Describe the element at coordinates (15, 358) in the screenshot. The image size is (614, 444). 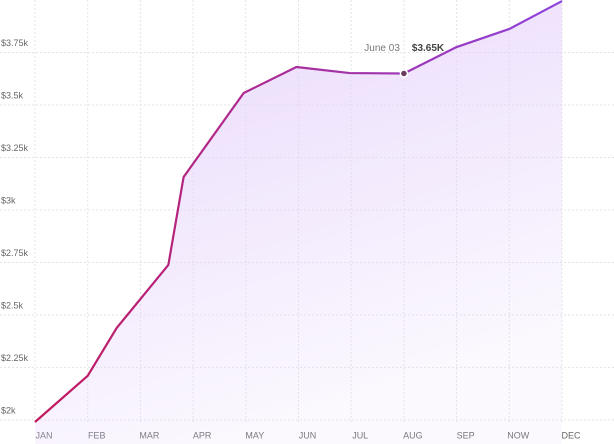
I see `y-tick-label: $2.25k` at that location.